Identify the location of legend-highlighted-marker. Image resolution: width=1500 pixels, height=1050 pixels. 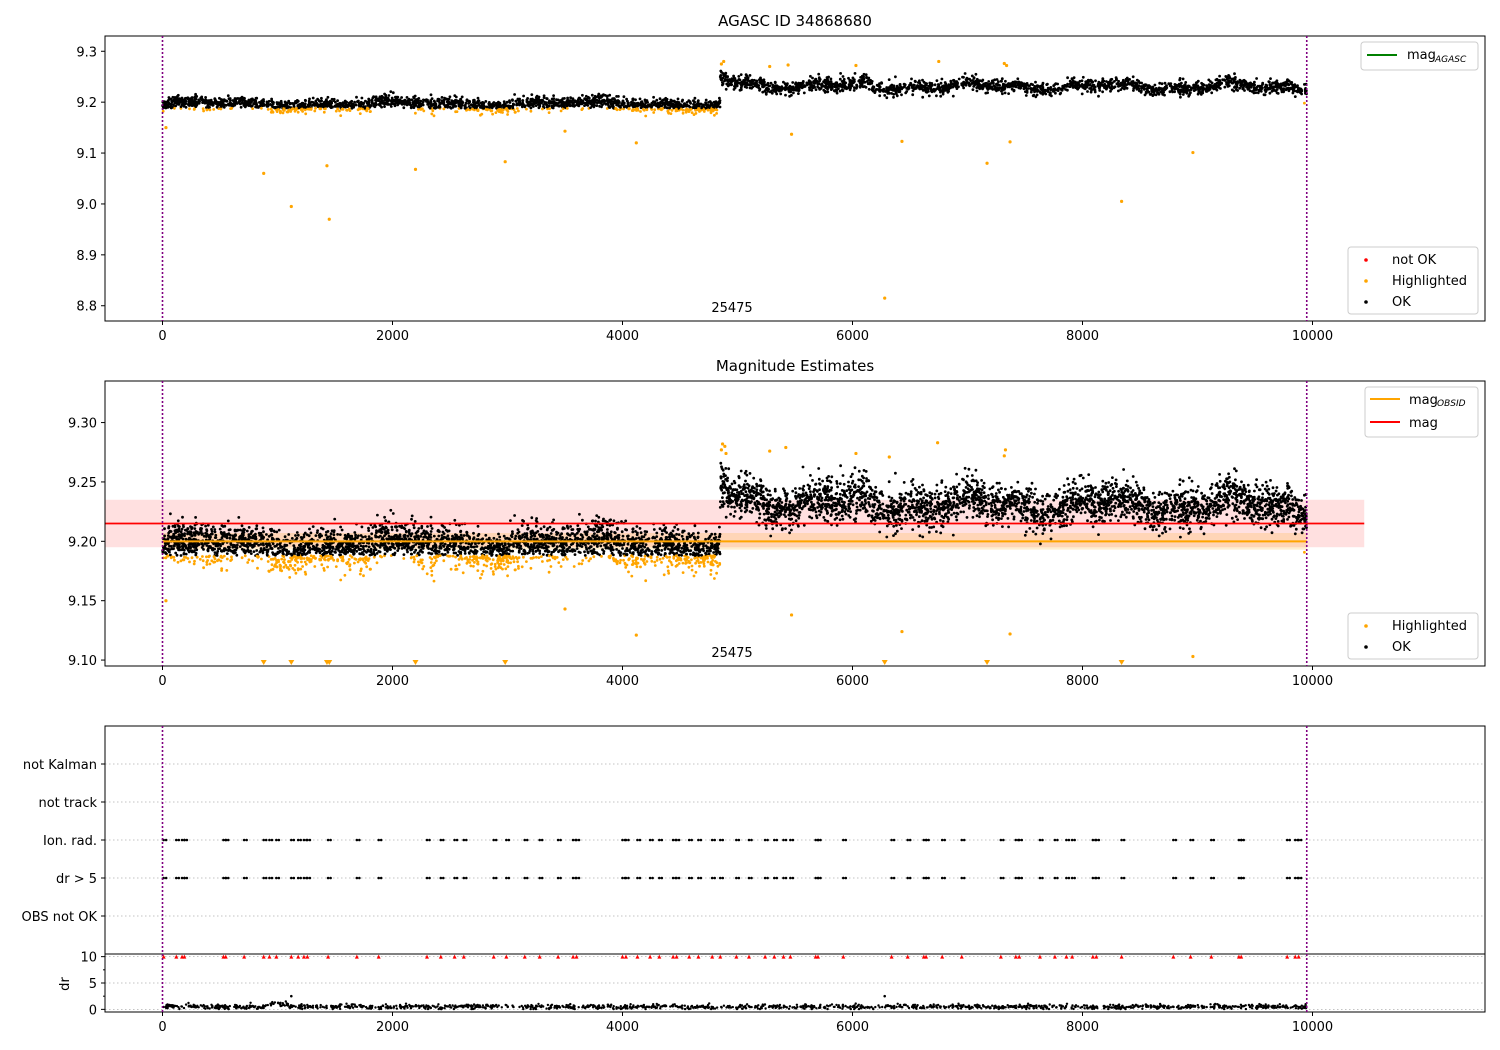
(1366, 281).